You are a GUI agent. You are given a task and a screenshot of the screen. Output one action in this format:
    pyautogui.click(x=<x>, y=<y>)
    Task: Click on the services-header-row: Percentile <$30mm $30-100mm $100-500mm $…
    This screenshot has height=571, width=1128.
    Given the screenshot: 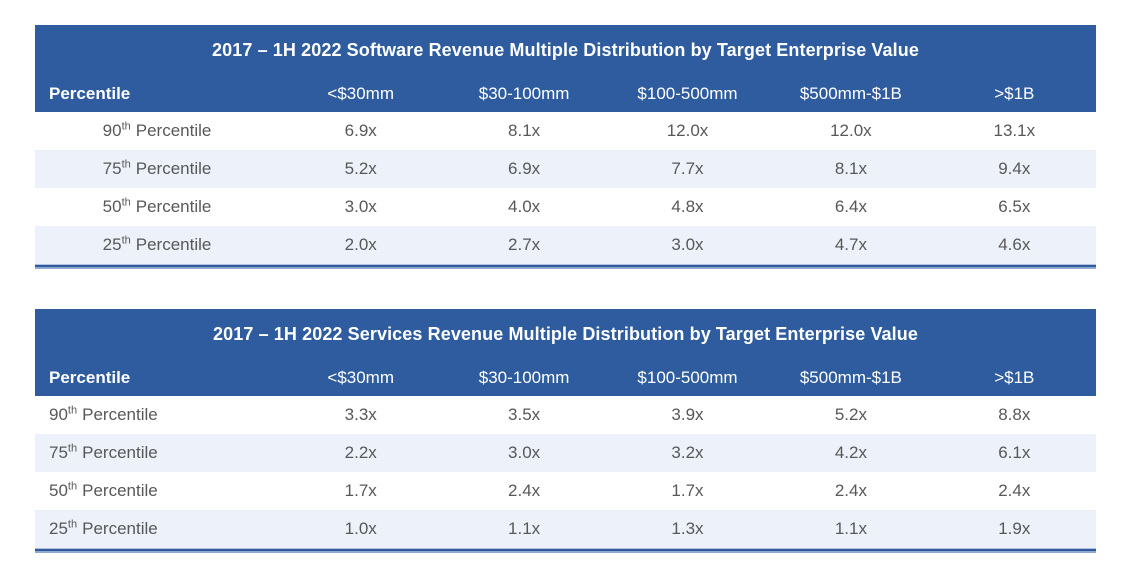 What is the action you would take?
    pyautogui.click(x=565, y=377)
    